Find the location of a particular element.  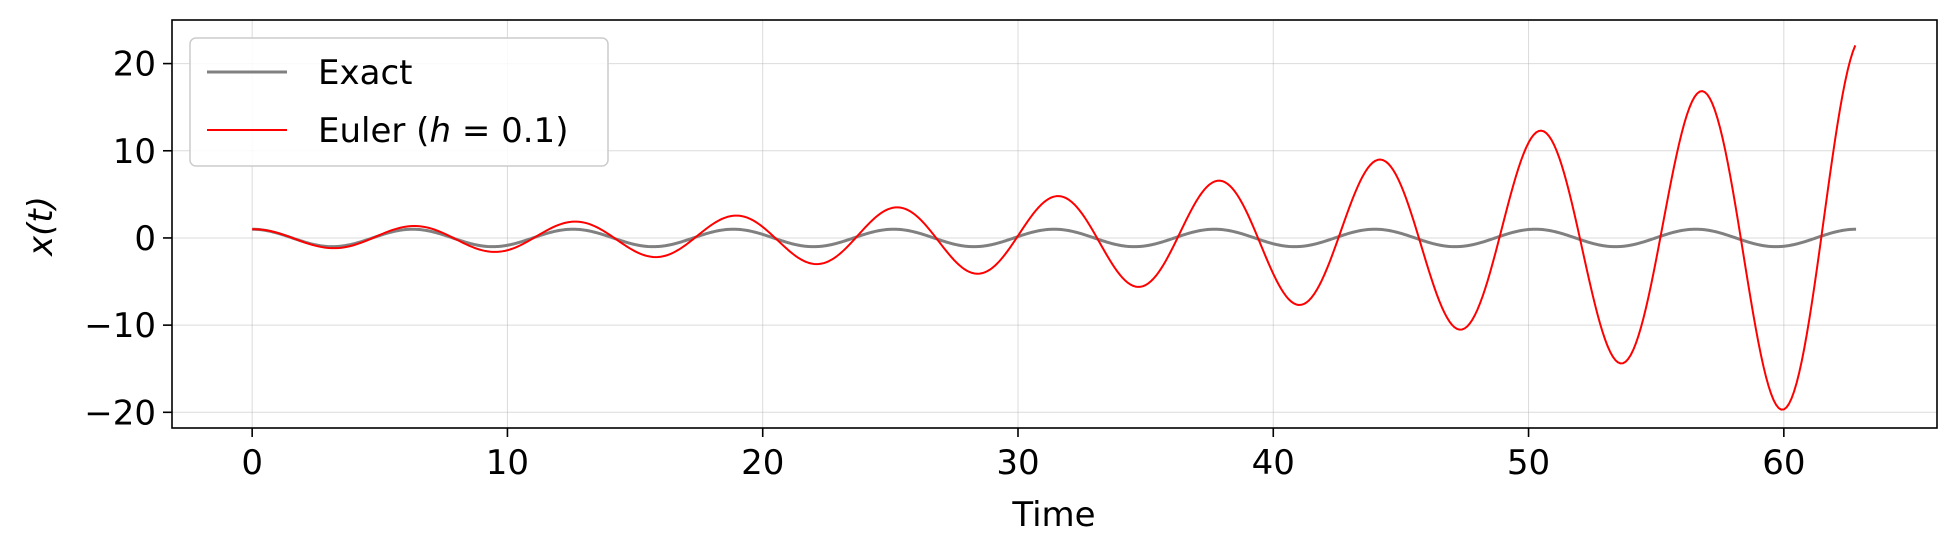

x-tick-label: 60 is located at coordinates (1783, 463).